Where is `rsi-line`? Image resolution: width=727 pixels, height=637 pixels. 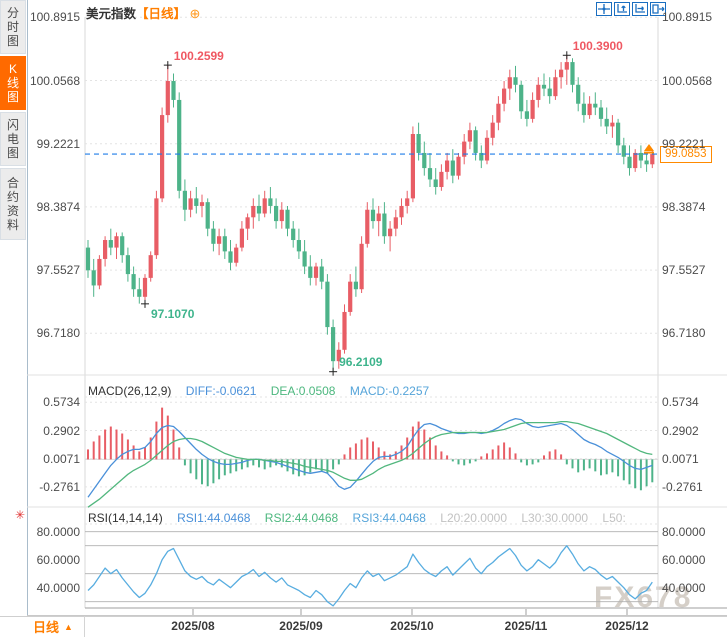
rsi-line is located at coordinates (370, 576).